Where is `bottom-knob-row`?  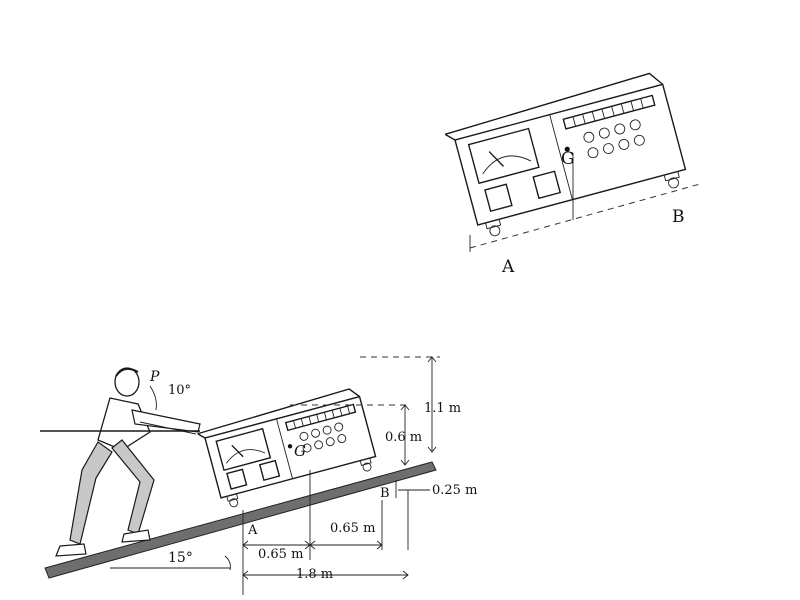
bottom-knob-row is located at coordinates (323, 437).